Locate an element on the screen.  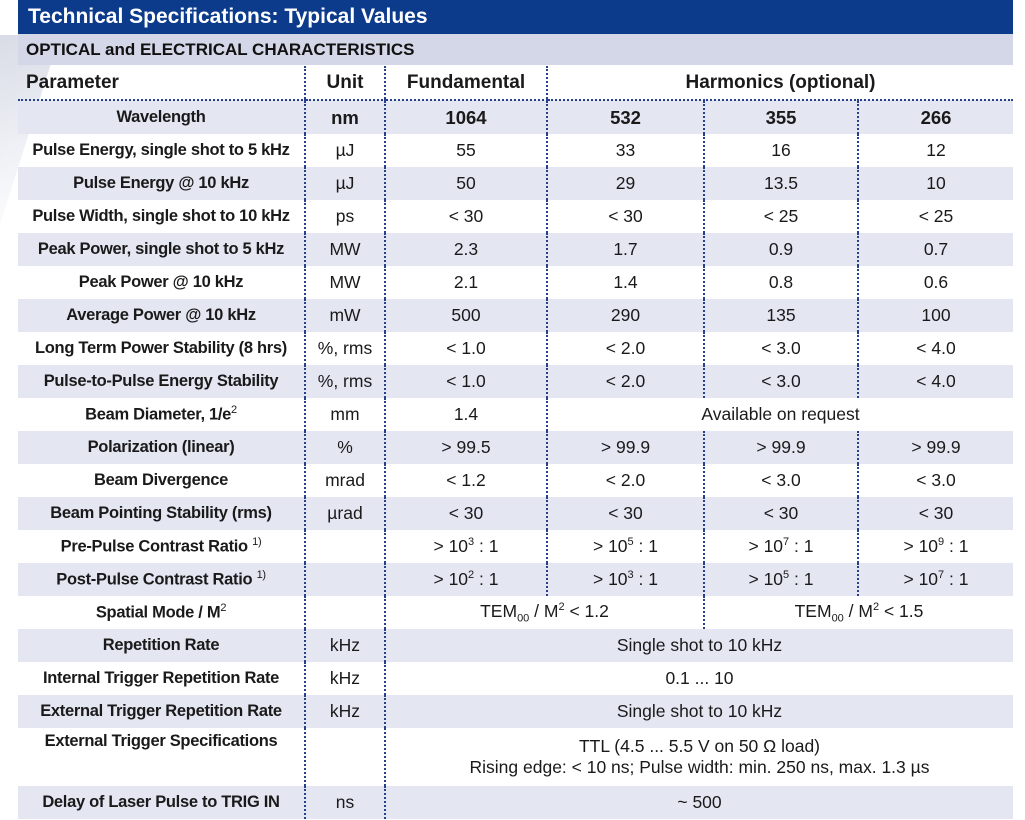
value-fundamental: 500 is located at coordinates (465, 315).